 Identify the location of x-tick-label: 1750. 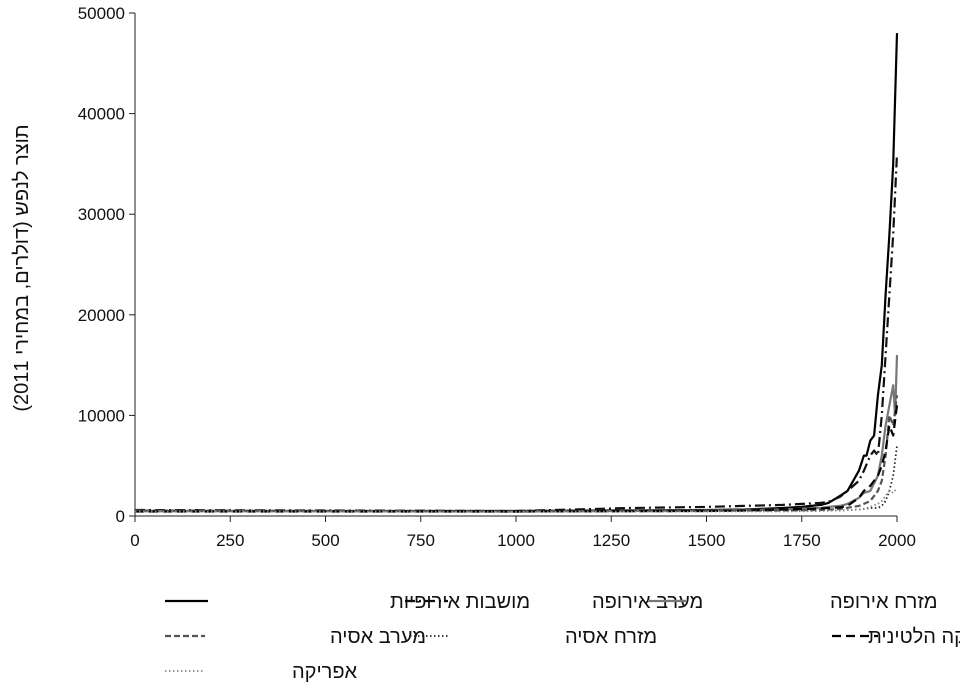
(802, 540).